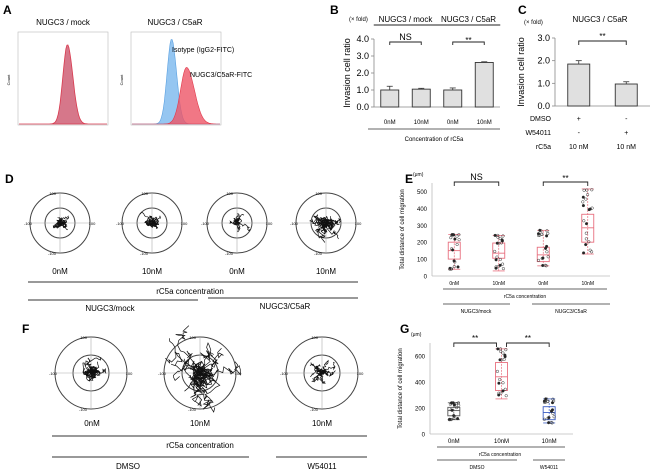  I want to click on histogram-c5ar-fitc, so click(176, 96).